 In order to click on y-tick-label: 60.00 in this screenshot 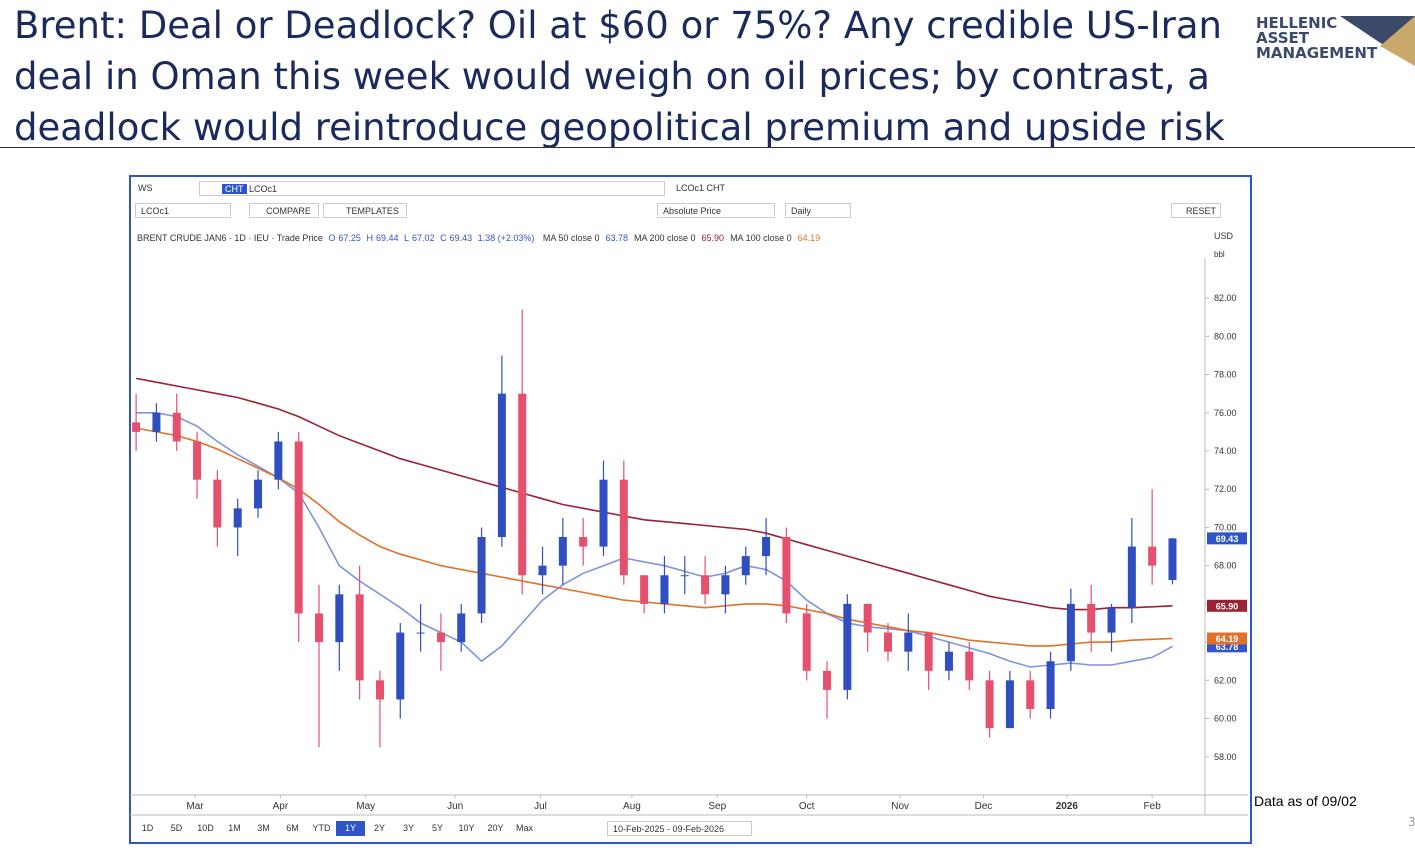, I will do `click(1225, 719)`.